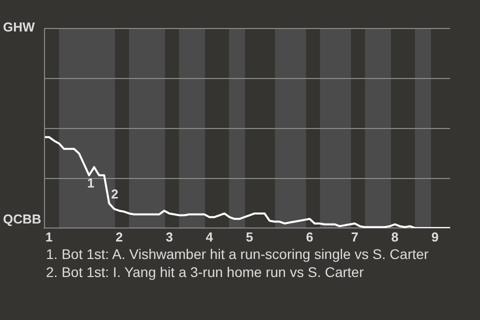 Image resolution: width=480 pixels, height=320 pixels. What do you see at coordinates (210, 236) in the screenshot?
I see `x-tick-label: 4` at bounding box center [210, 236].